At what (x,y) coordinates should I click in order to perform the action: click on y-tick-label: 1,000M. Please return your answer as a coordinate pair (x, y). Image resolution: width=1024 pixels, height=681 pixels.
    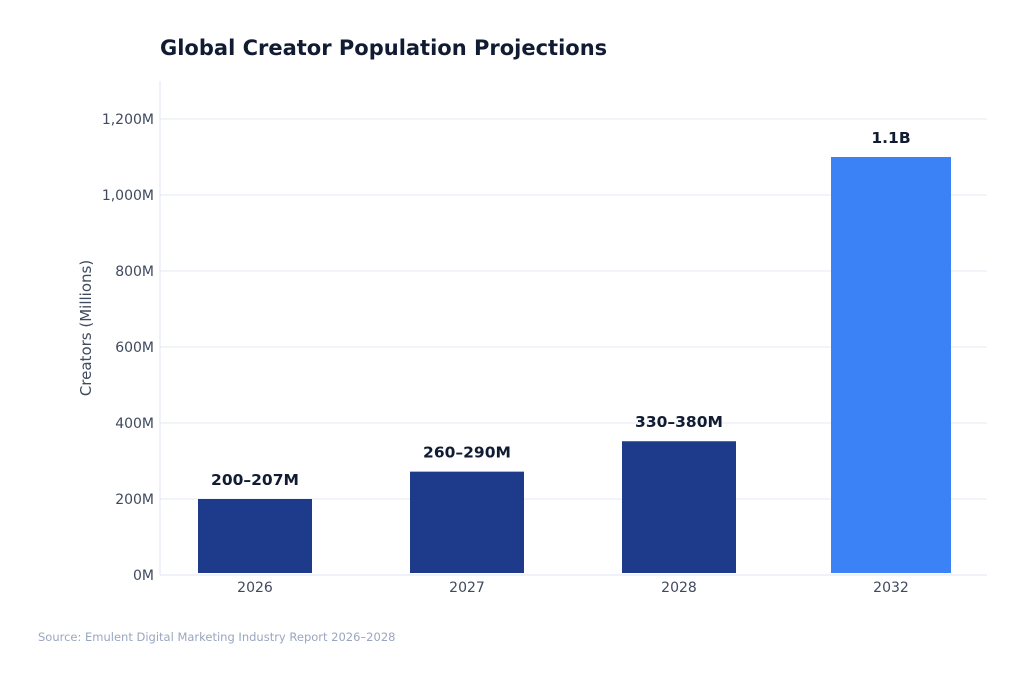
    Looking at the image, I should click on (128, 196).